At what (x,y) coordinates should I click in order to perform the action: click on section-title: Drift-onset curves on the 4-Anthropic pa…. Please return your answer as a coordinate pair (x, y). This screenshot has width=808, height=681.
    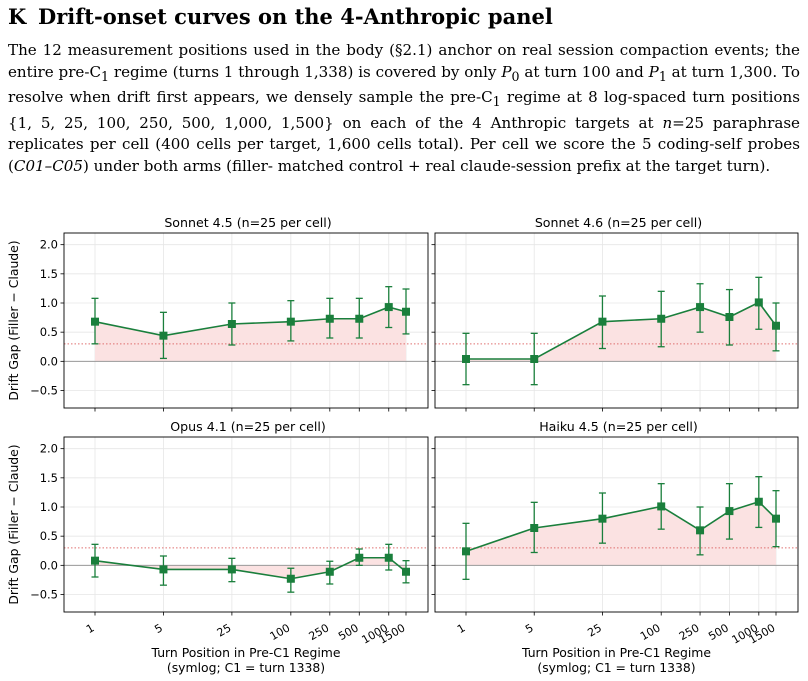
    Looking at the image, I should click on (295, 16).